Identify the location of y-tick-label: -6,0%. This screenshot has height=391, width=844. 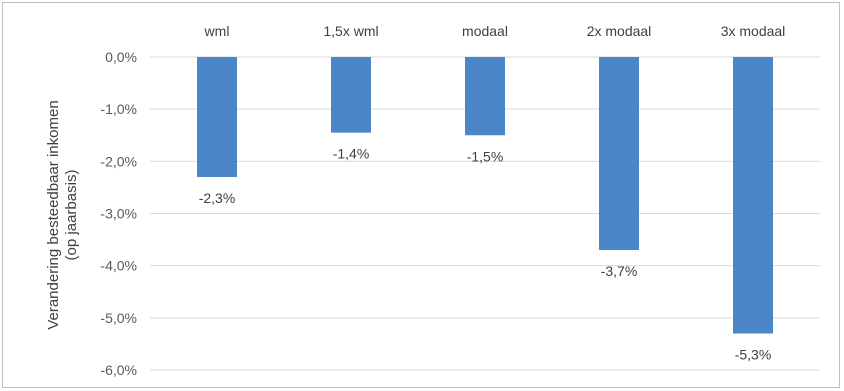
(118, 370).